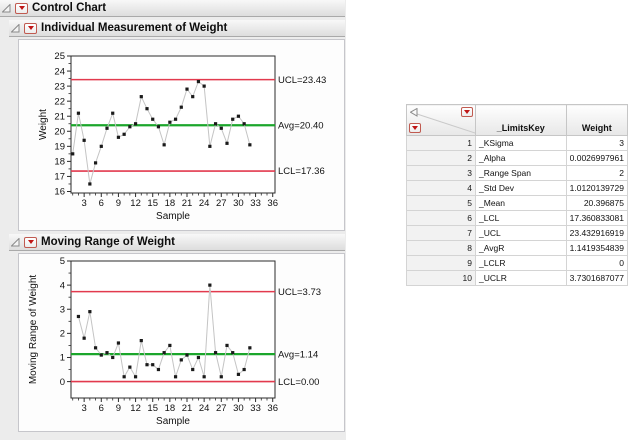 Image resolution: width=628 pixels, height=440 pixels. Describe the element at coordinates (521, 218) in the screenshot. I see `limitskey-cell: _LCL` at that location.